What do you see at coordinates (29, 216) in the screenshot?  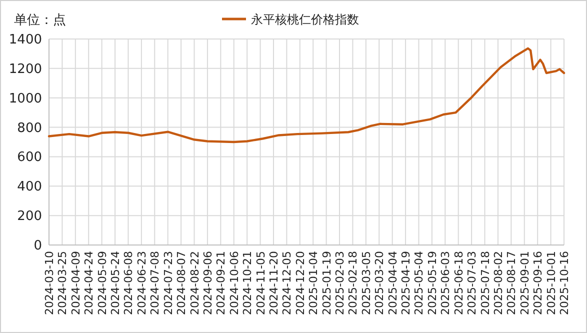 I see `y-tick-label: 200` at bounding box center [29, 216].